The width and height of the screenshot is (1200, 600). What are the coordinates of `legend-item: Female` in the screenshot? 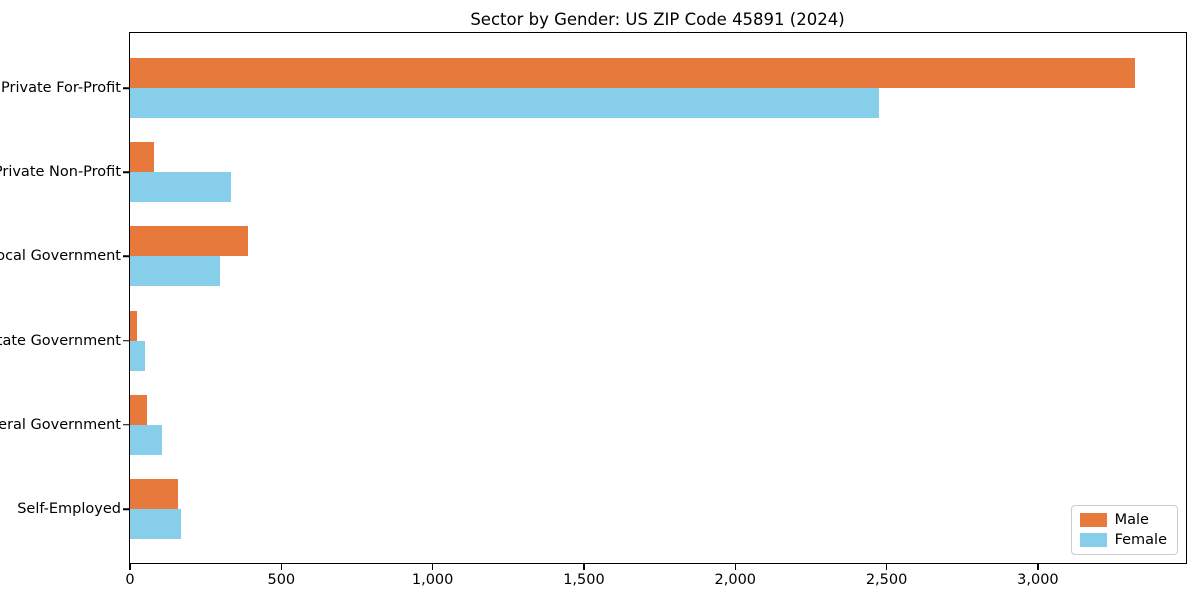 It's located at (1123, 539).